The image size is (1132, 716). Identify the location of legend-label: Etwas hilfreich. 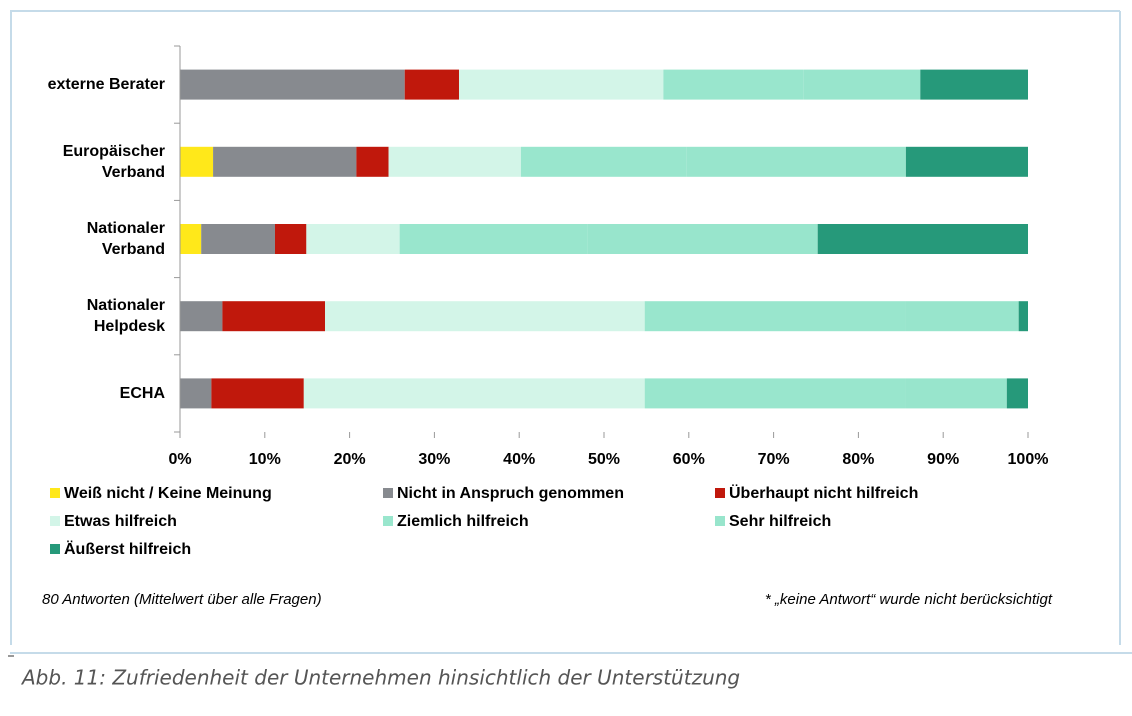
(120, 521).